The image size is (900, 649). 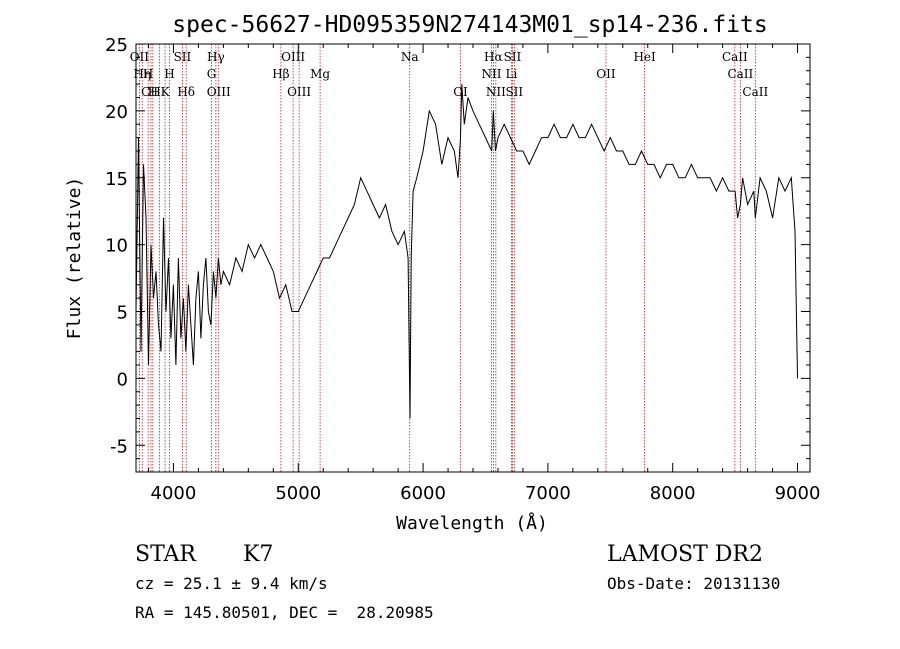 What do you see at coordinates (216, 57) in the screenshot?
I see `line-marker-label: Hγ` at bounding box center [216, 57].